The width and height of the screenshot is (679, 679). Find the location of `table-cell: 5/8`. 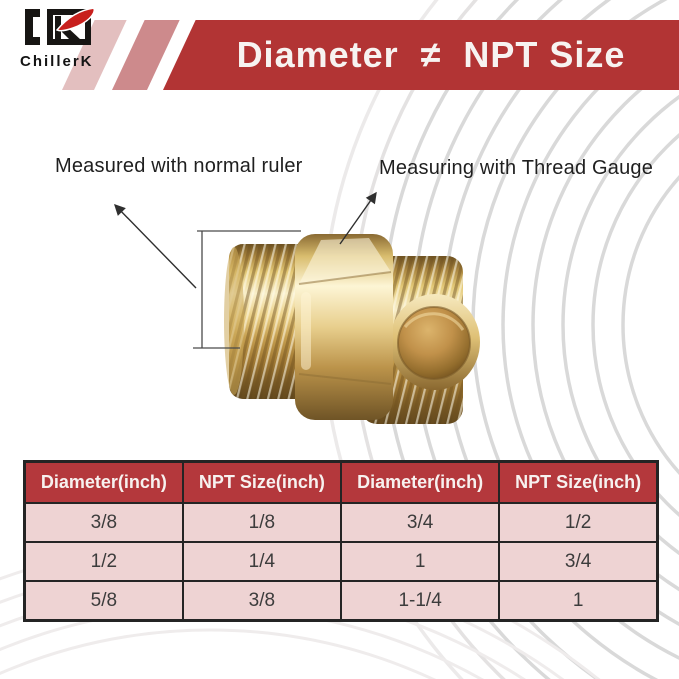

table-cell: 5/8 is located at coordinates (103, 601).